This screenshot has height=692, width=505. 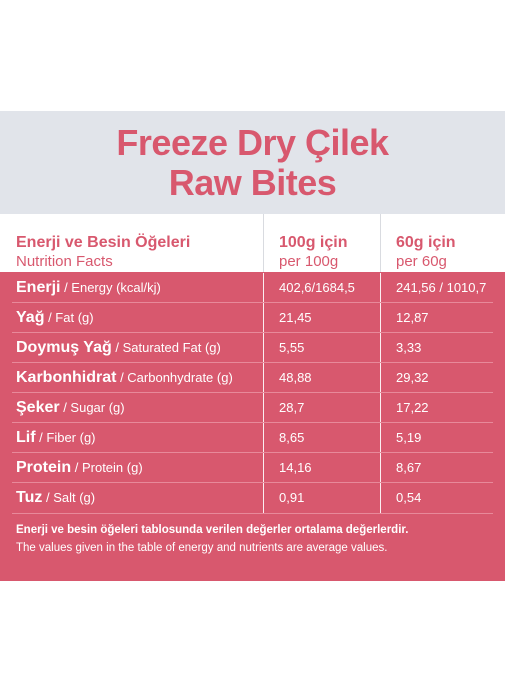 I want to click on row-value-per60: 5,19, so click(x=409, y=437).